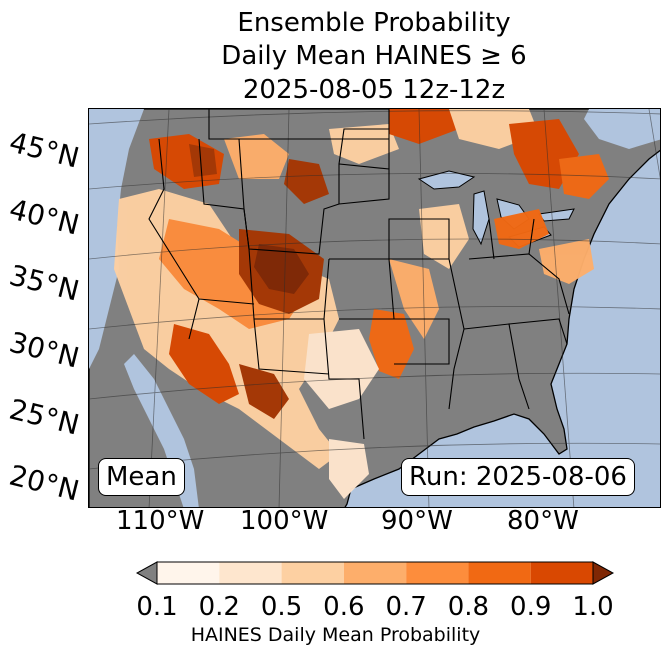  What do you see at coordinates (603, 573) in the screenshot?
I see `colorbar-over-arrow` at bounding box center [603, 573].